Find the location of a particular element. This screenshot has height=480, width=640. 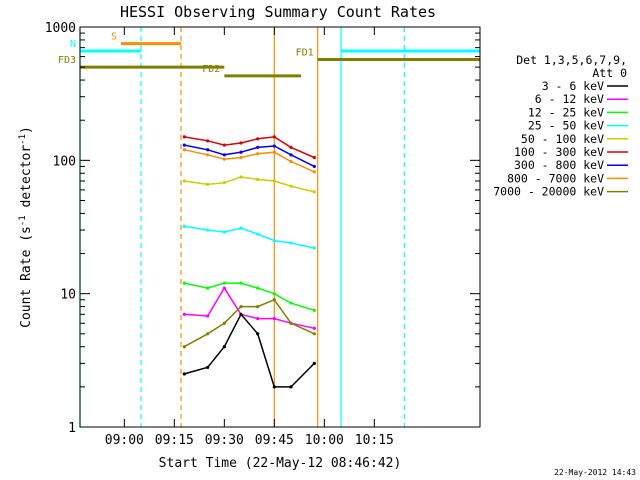

chart-title: HESSI Observing Summary Count Rates is located at coordinates (278, 12).